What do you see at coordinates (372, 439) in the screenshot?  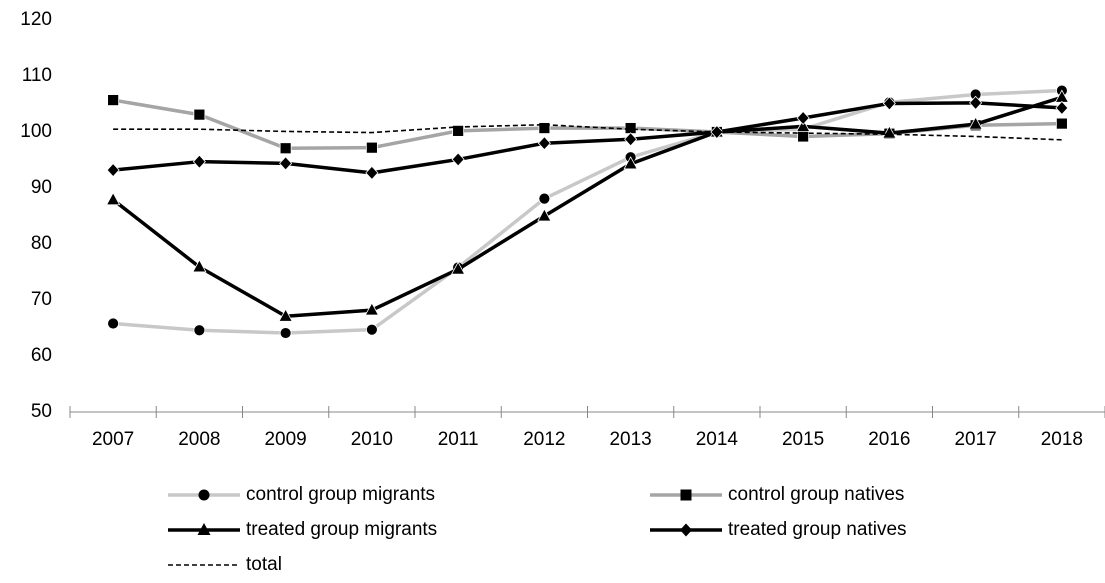 I see `x-tick-label: 2010` at bounding box center [372, 439].